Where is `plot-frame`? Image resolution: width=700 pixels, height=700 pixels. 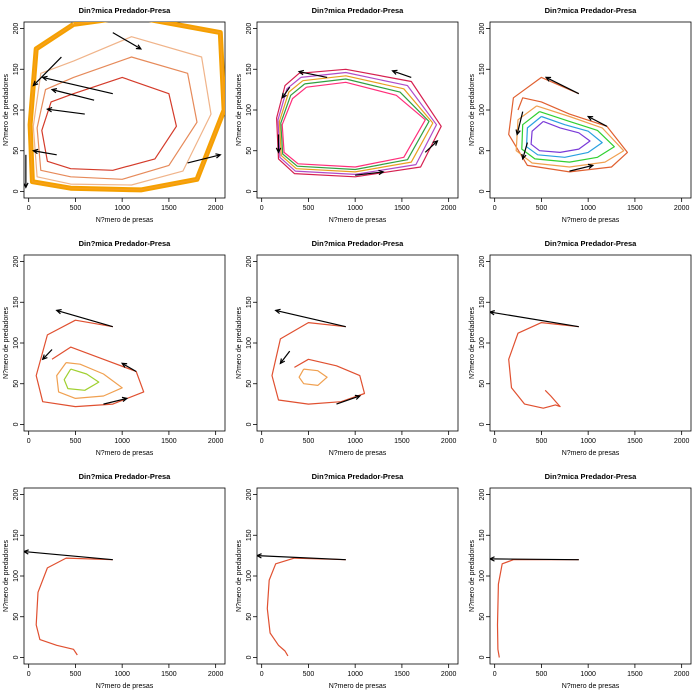 plot-frame is located at coordinates (357, 343).